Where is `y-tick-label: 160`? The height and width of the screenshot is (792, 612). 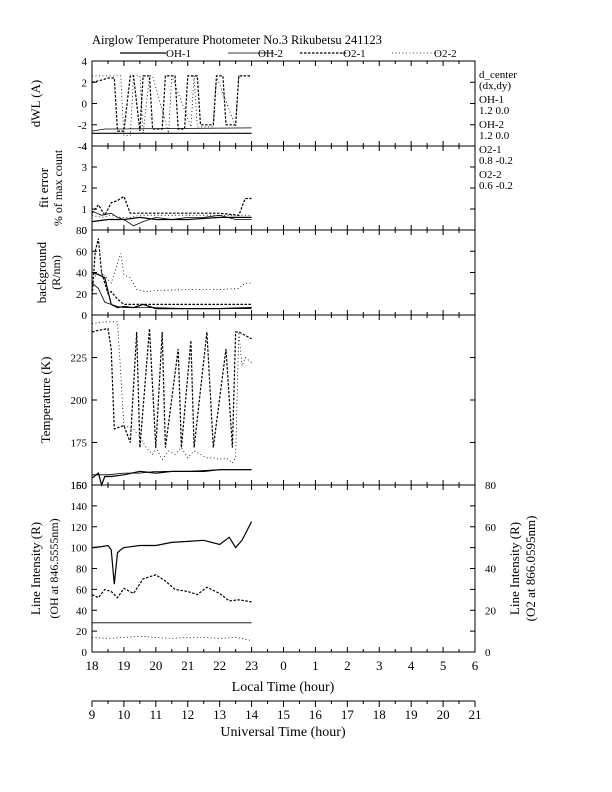
y-tick-label: 160 is located at coordinates (79, 486).